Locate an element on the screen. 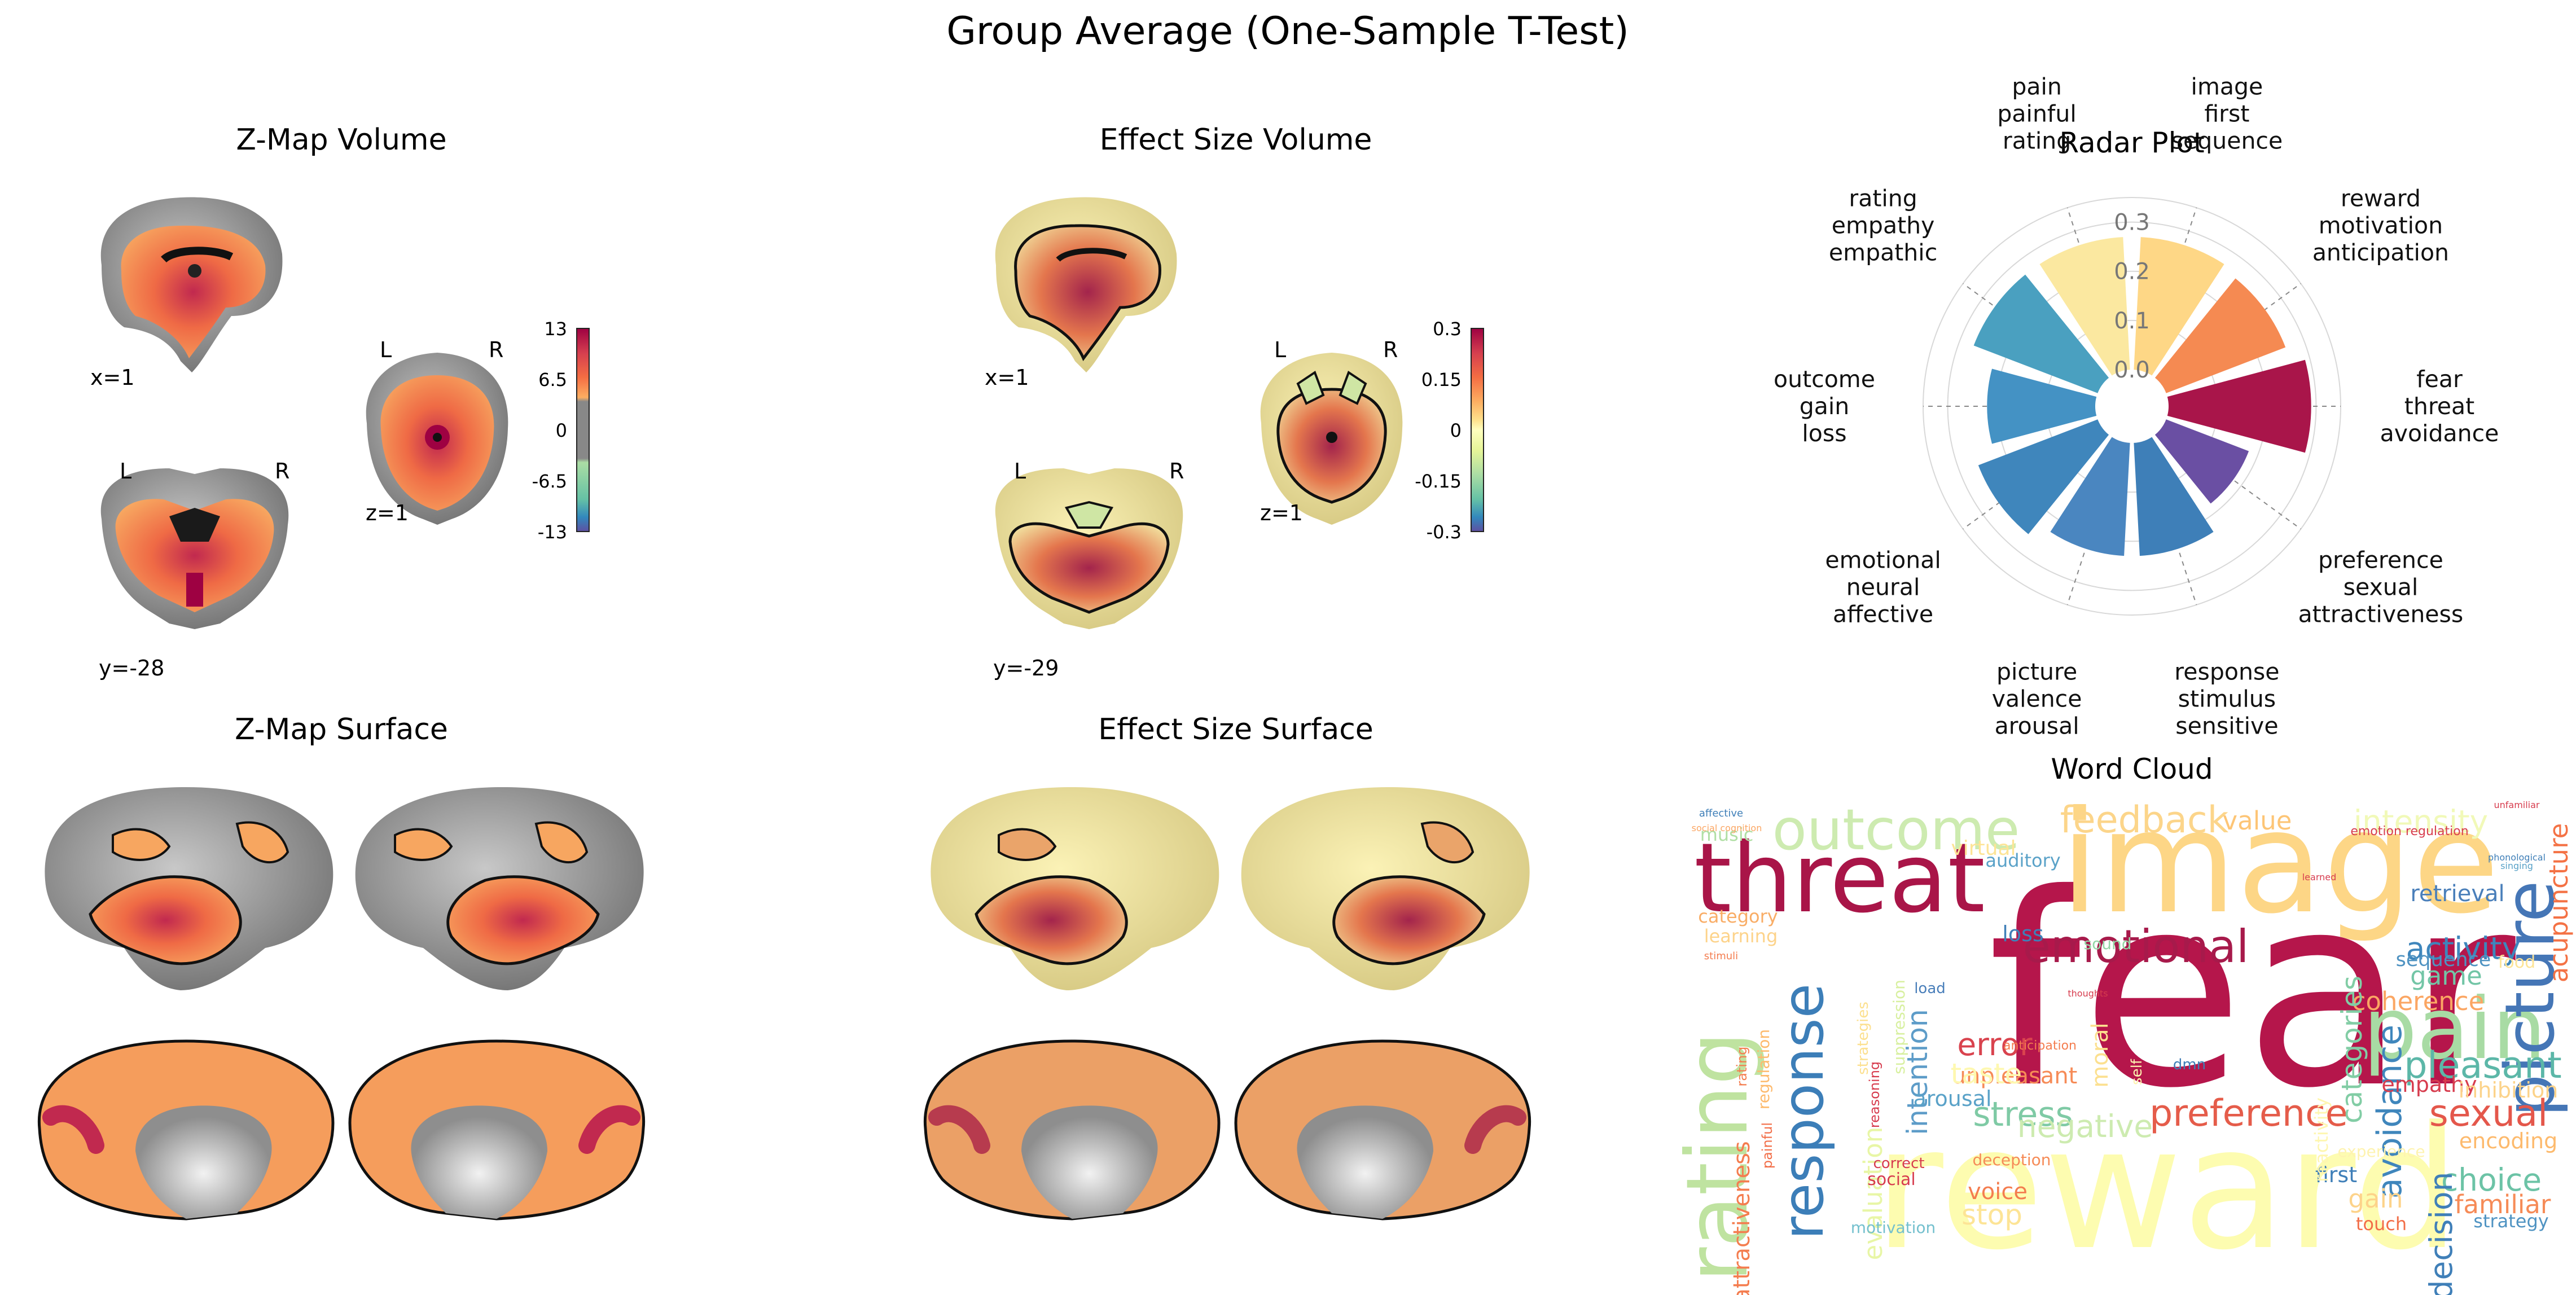 Image resolution: width=2576 pixels, height=1295 pixels. wordcloud-word: category is located at coordinates (1738, 916).